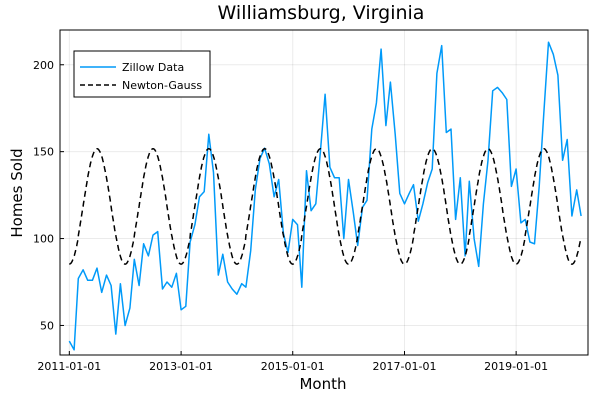  What do you see at coordinates (69, 366) in the screenshot?
I see `x-tick-label: 2011-01-01` at bounding box center [69, 366].